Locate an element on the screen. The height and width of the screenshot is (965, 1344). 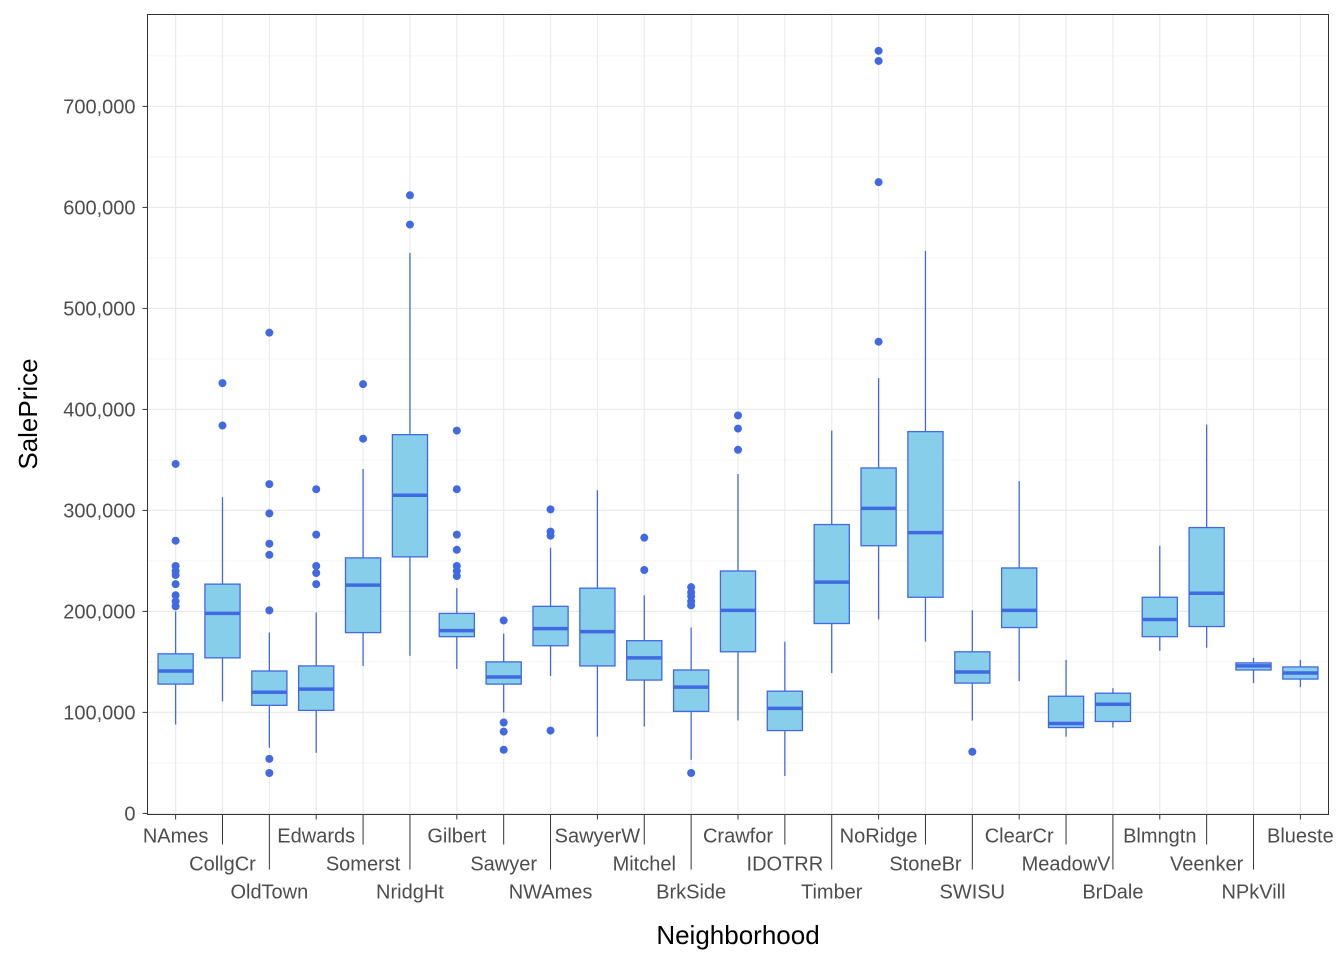
y-tick-label: 400,000 is located at coordinates (99, 410).